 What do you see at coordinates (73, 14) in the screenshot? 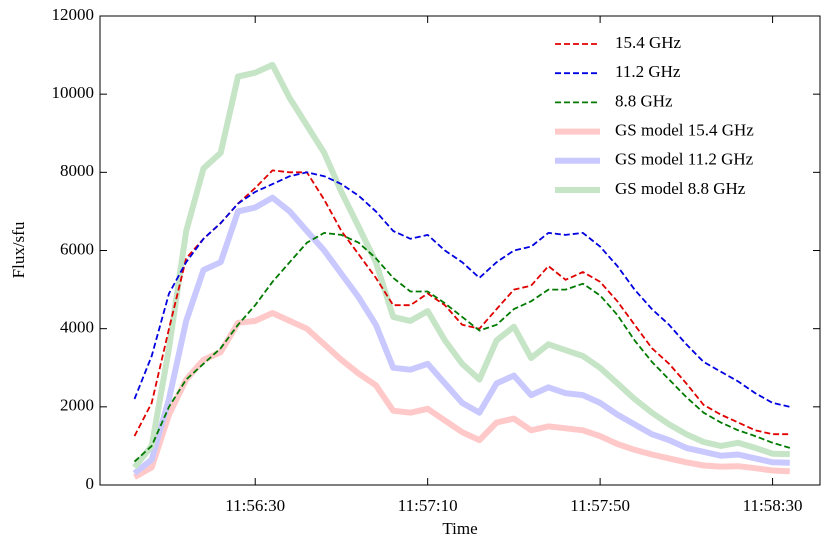
I see `y-tick-label: 12000` at bounding box center [73, 14].